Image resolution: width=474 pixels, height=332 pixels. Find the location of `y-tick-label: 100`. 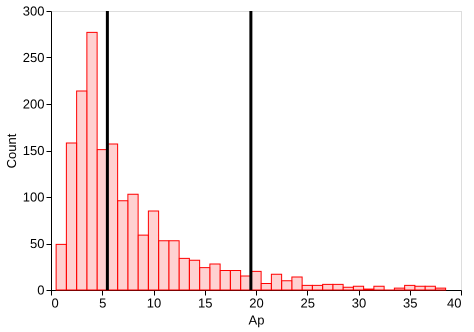

y-tick-label: 100 is located at coordinates (33, 197).